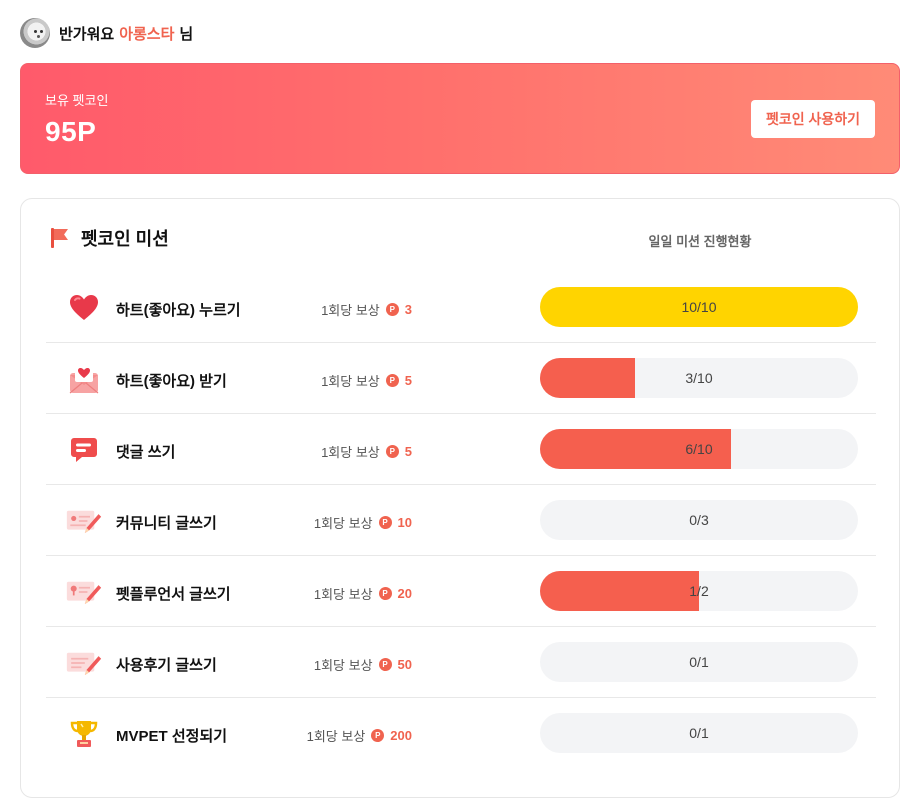 This screenshot has height=798, width=904. What do you see at coordinates (87, 34) in the screenshot?
I see `greeting-prefix: 반가워요` at bounding box center [87, 34].